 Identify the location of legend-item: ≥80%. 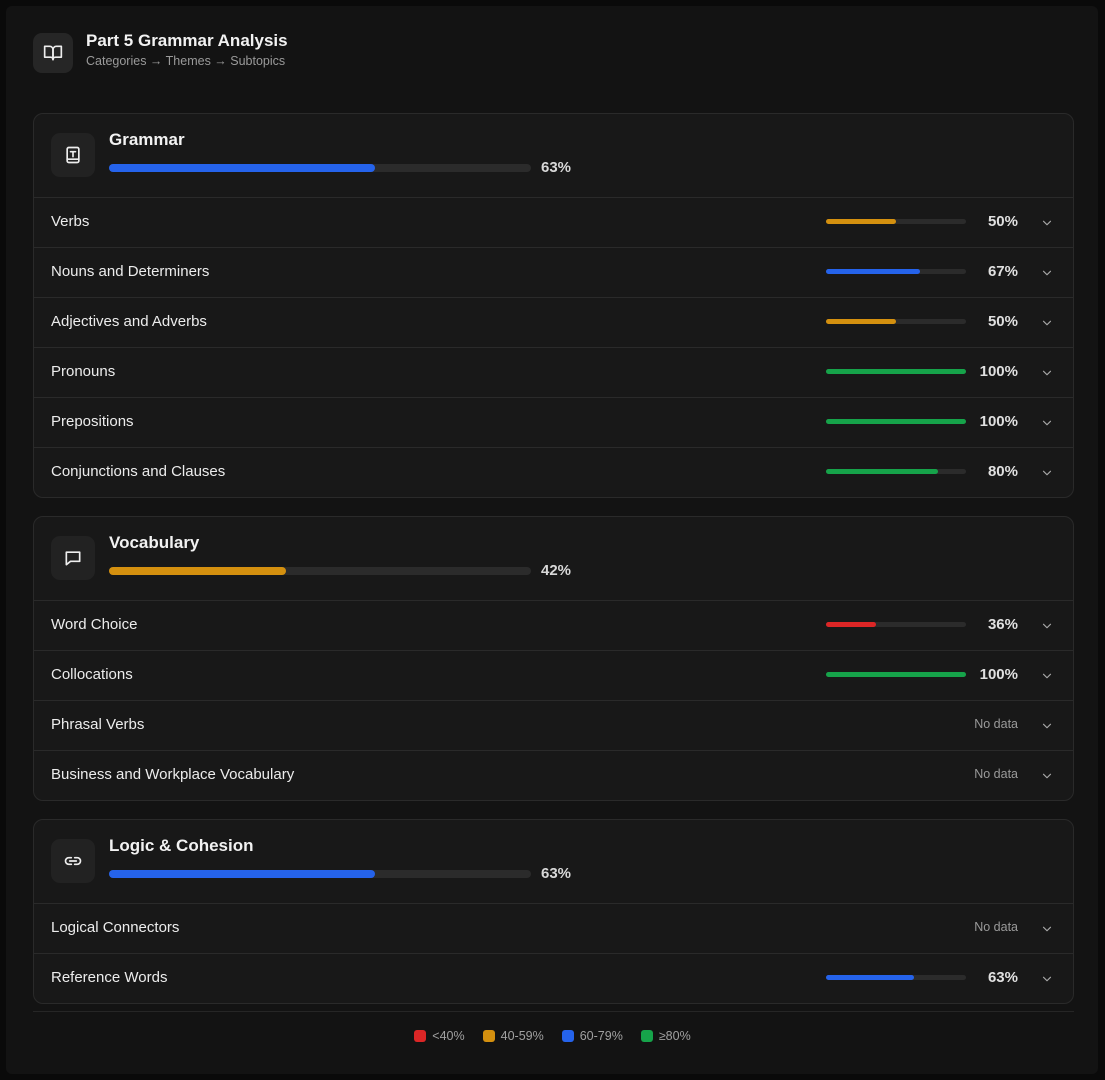
(665, 1036).